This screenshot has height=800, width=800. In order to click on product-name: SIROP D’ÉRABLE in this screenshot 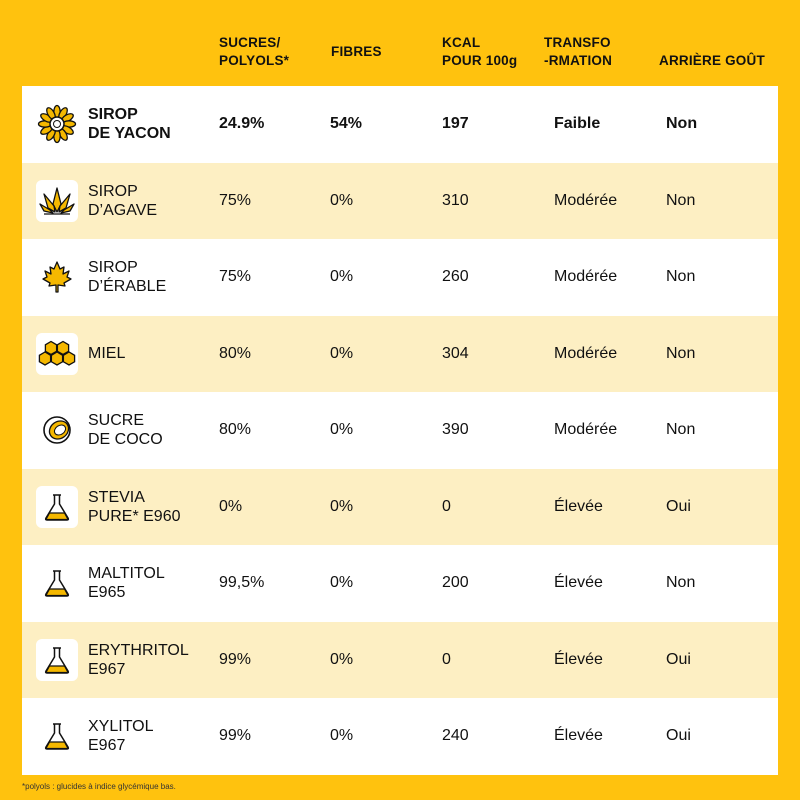, I will do `click(127, 277)`.